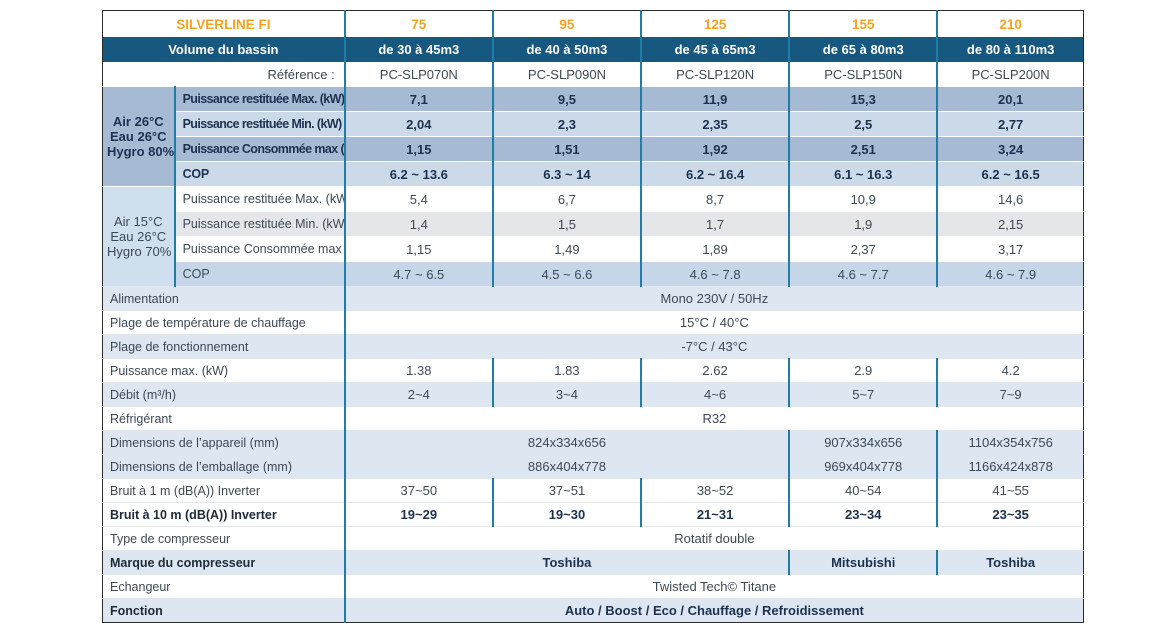  Describe the element at coordinates (714, 418) in the screenshot. I see `spec-value: R32` at that location.